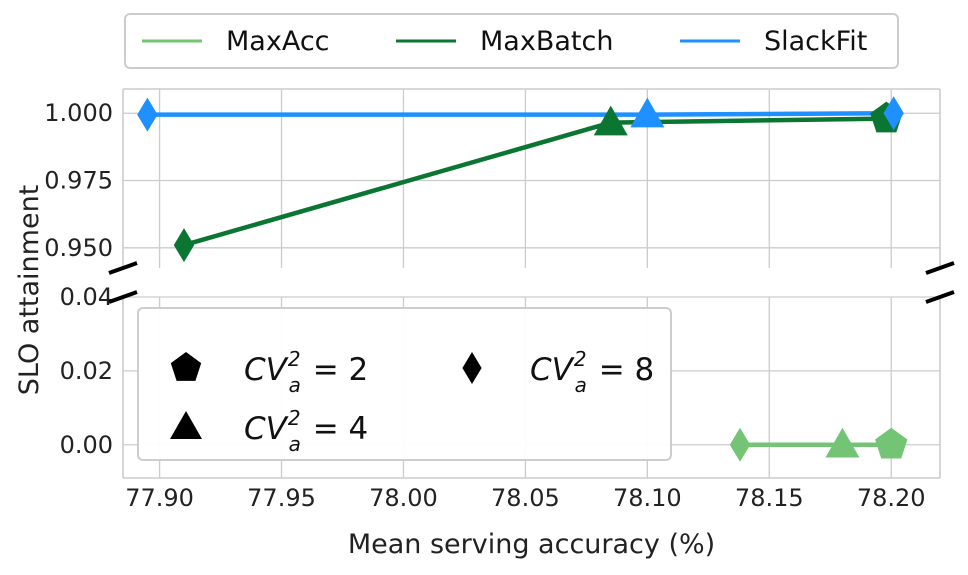 The height and width of the screenshot is (575, 968). What do you see at coordinates (472, 368) in the screenshot?
I see `diamond-marker-icon` at bounding box center [472, 368].